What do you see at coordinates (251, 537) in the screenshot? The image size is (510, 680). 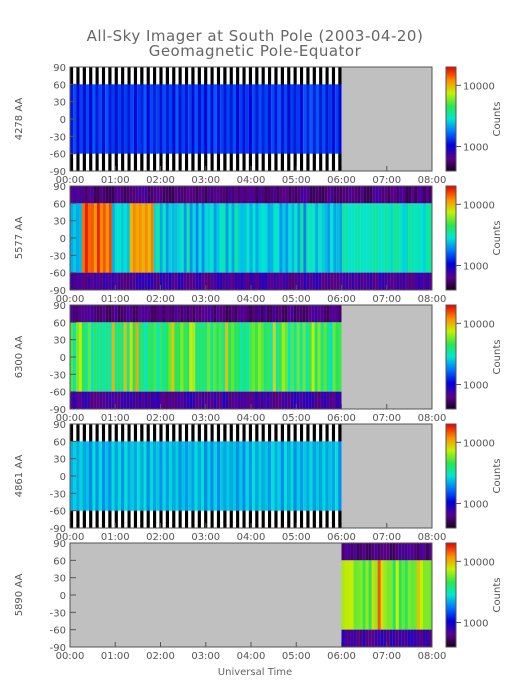 I see `x-tick-label: 04:00` at bounding box center [251, 537].